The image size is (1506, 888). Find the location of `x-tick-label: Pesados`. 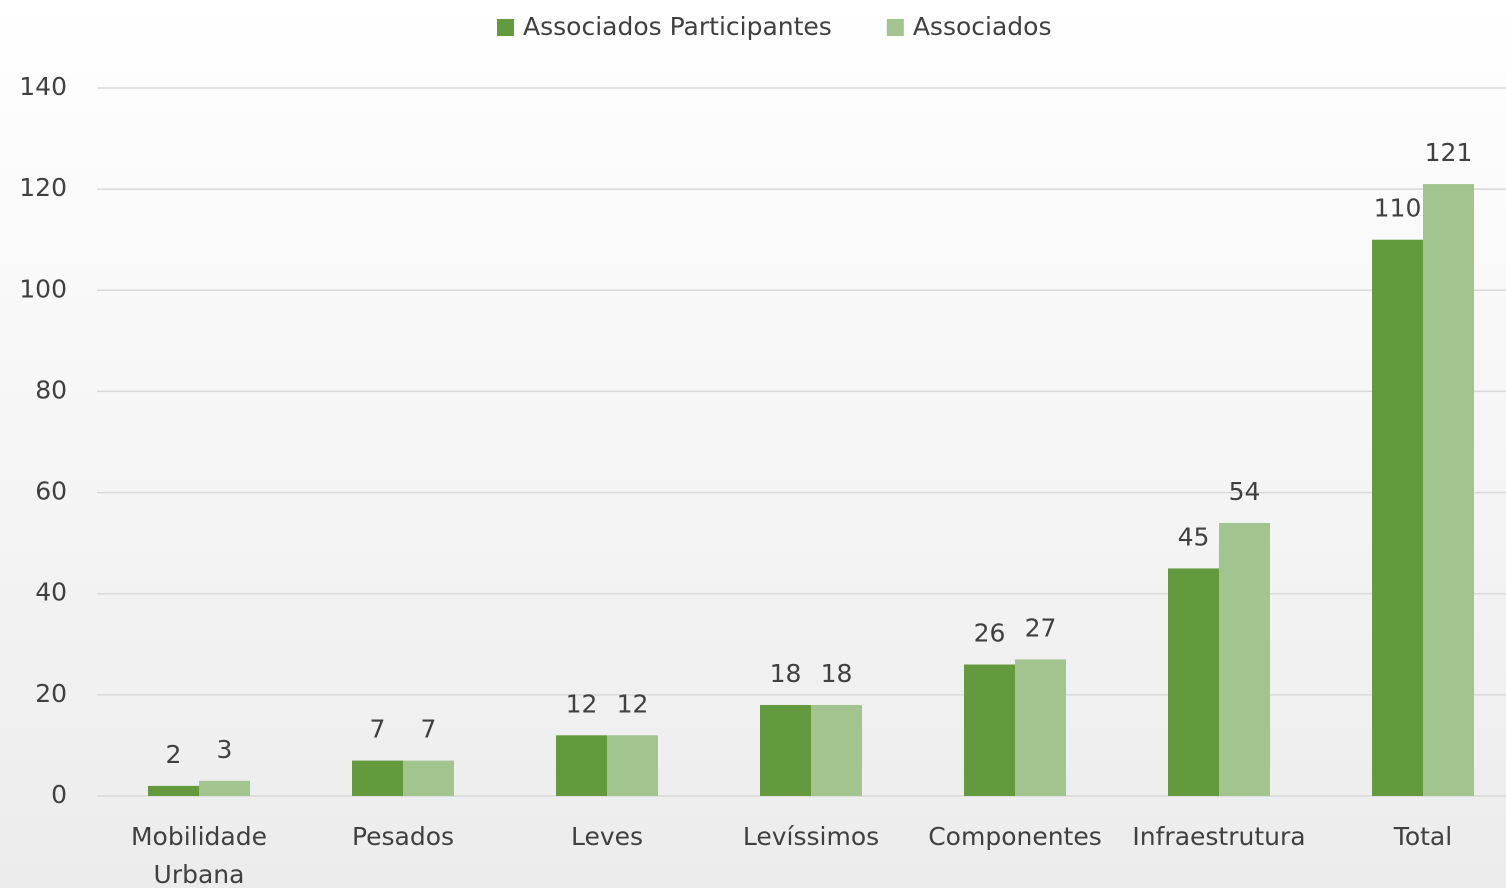

x-tick-label: Pesados is located at coordinates (403, 836).